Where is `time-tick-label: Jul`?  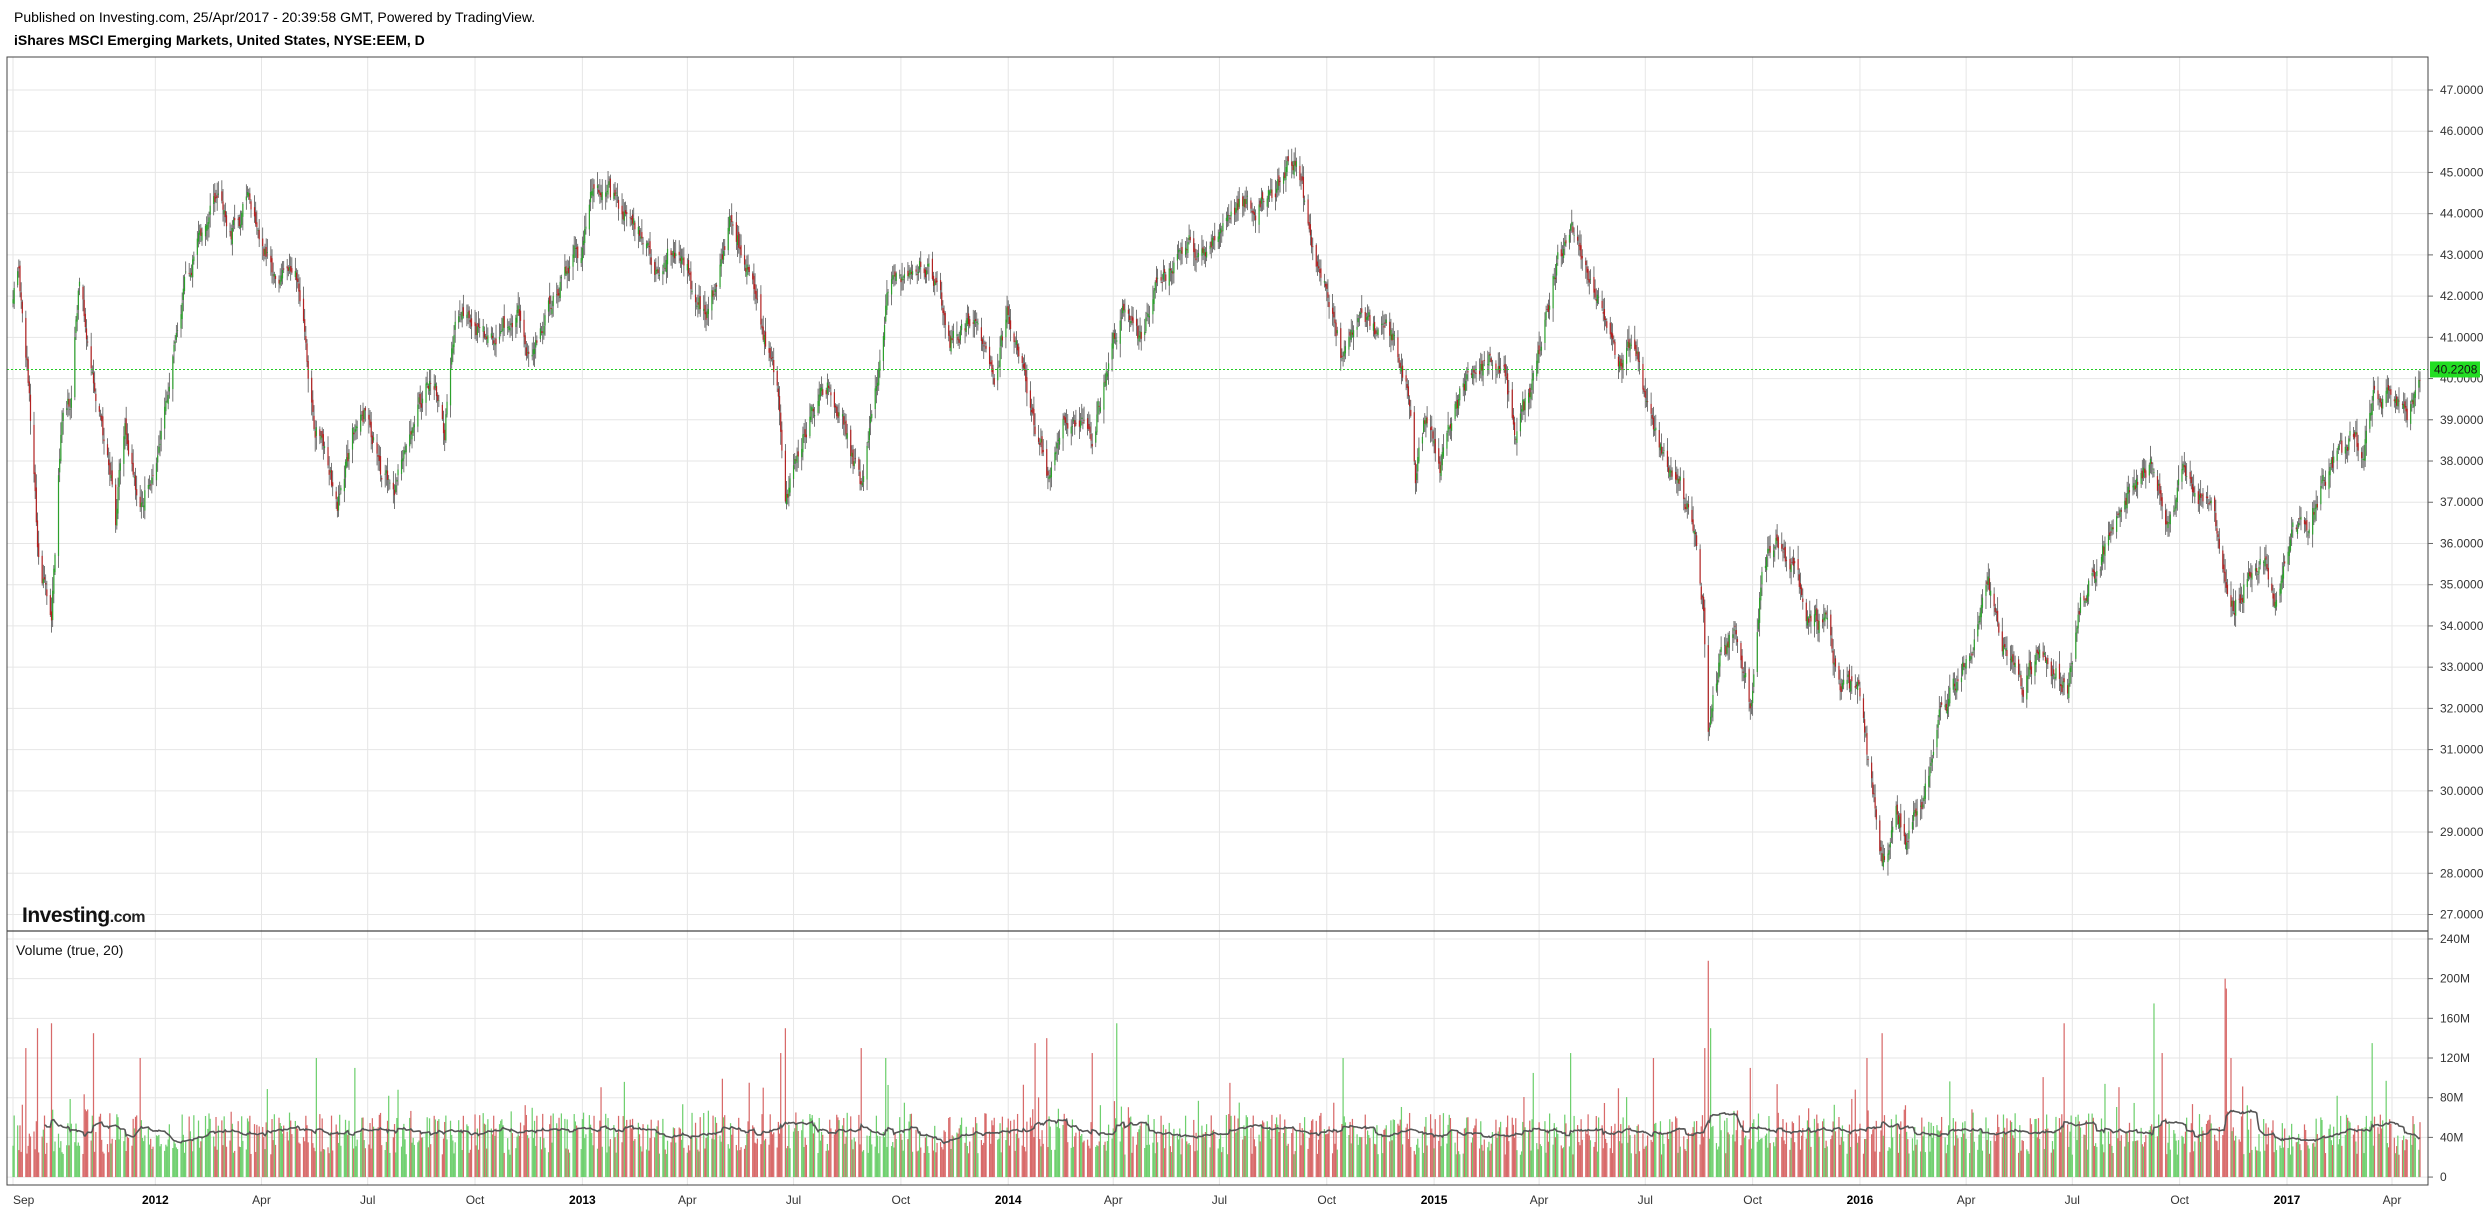 time-tick-label: Jul is located at coordinates (793, 1200).